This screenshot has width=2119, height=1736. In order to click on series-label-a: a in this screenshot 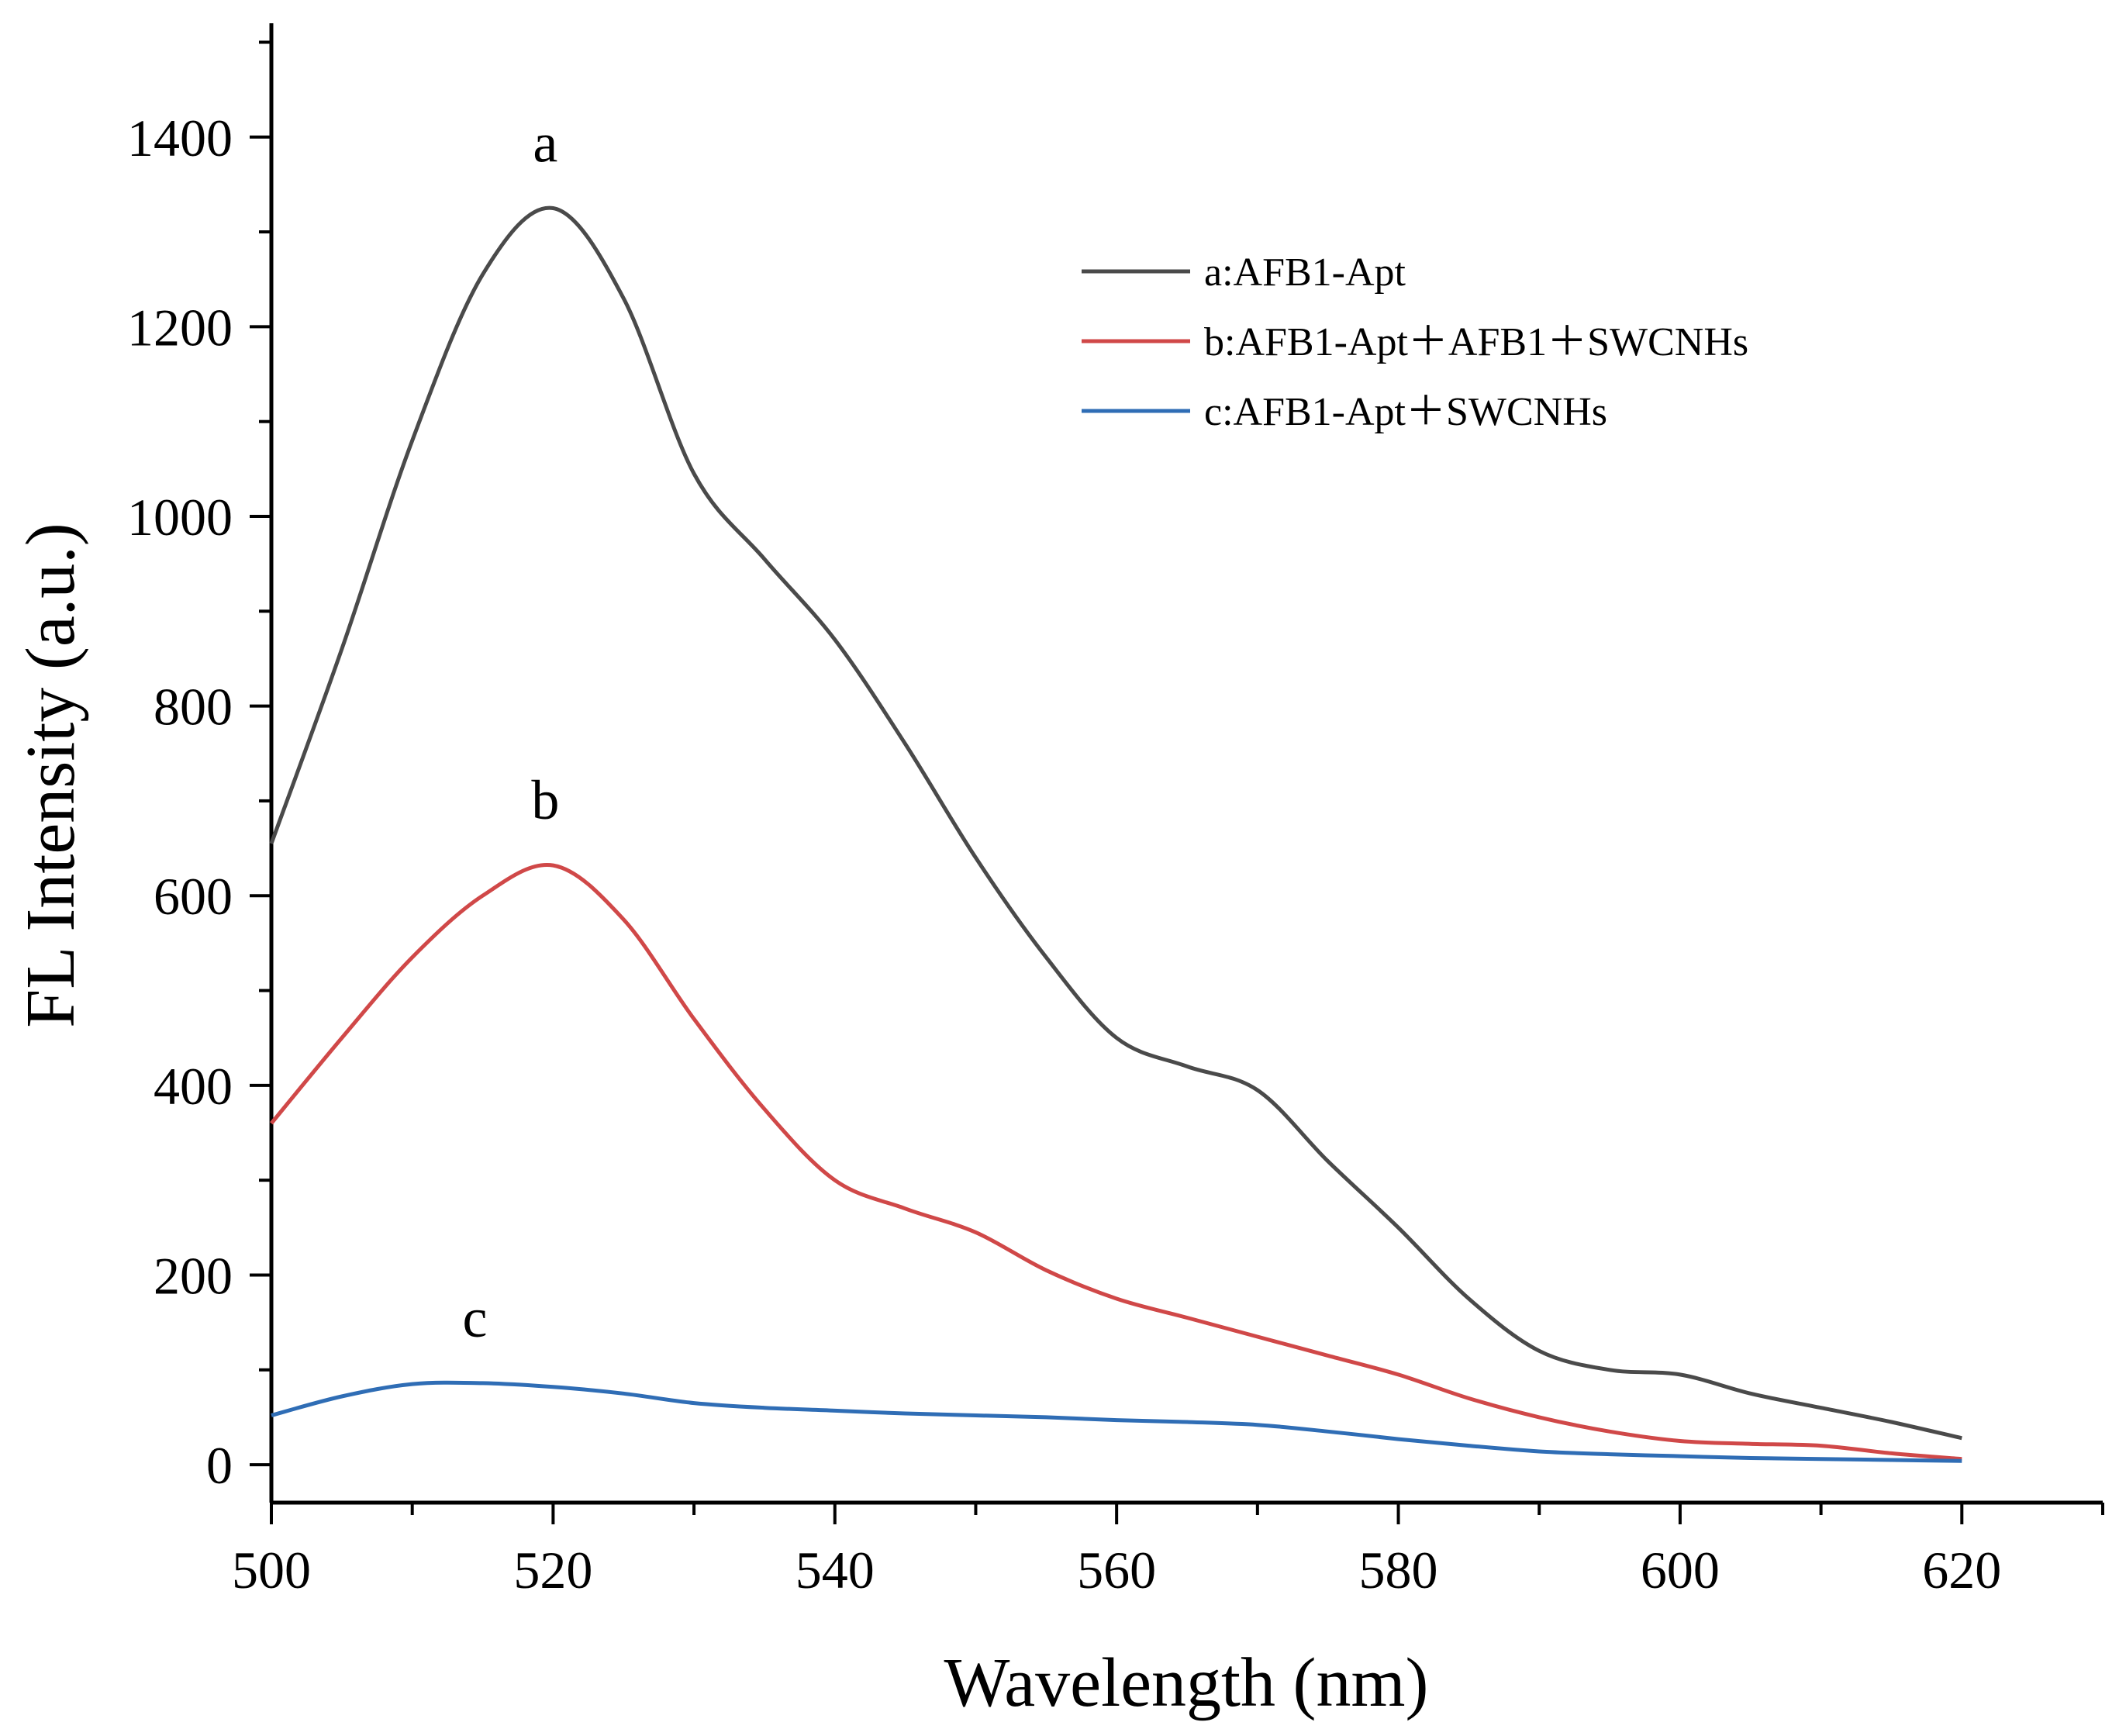, I will do `click(545, 143)`.